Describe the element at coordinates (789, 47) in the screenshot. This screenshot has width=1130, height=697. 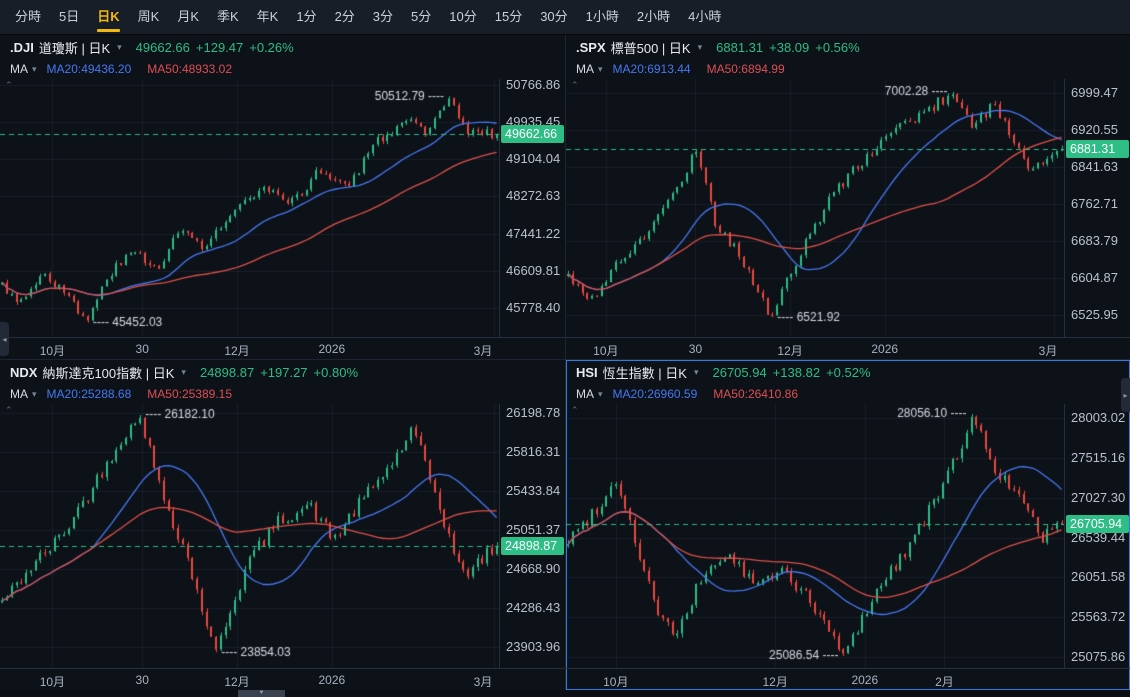
I see `price-change: +38.09` at that location.